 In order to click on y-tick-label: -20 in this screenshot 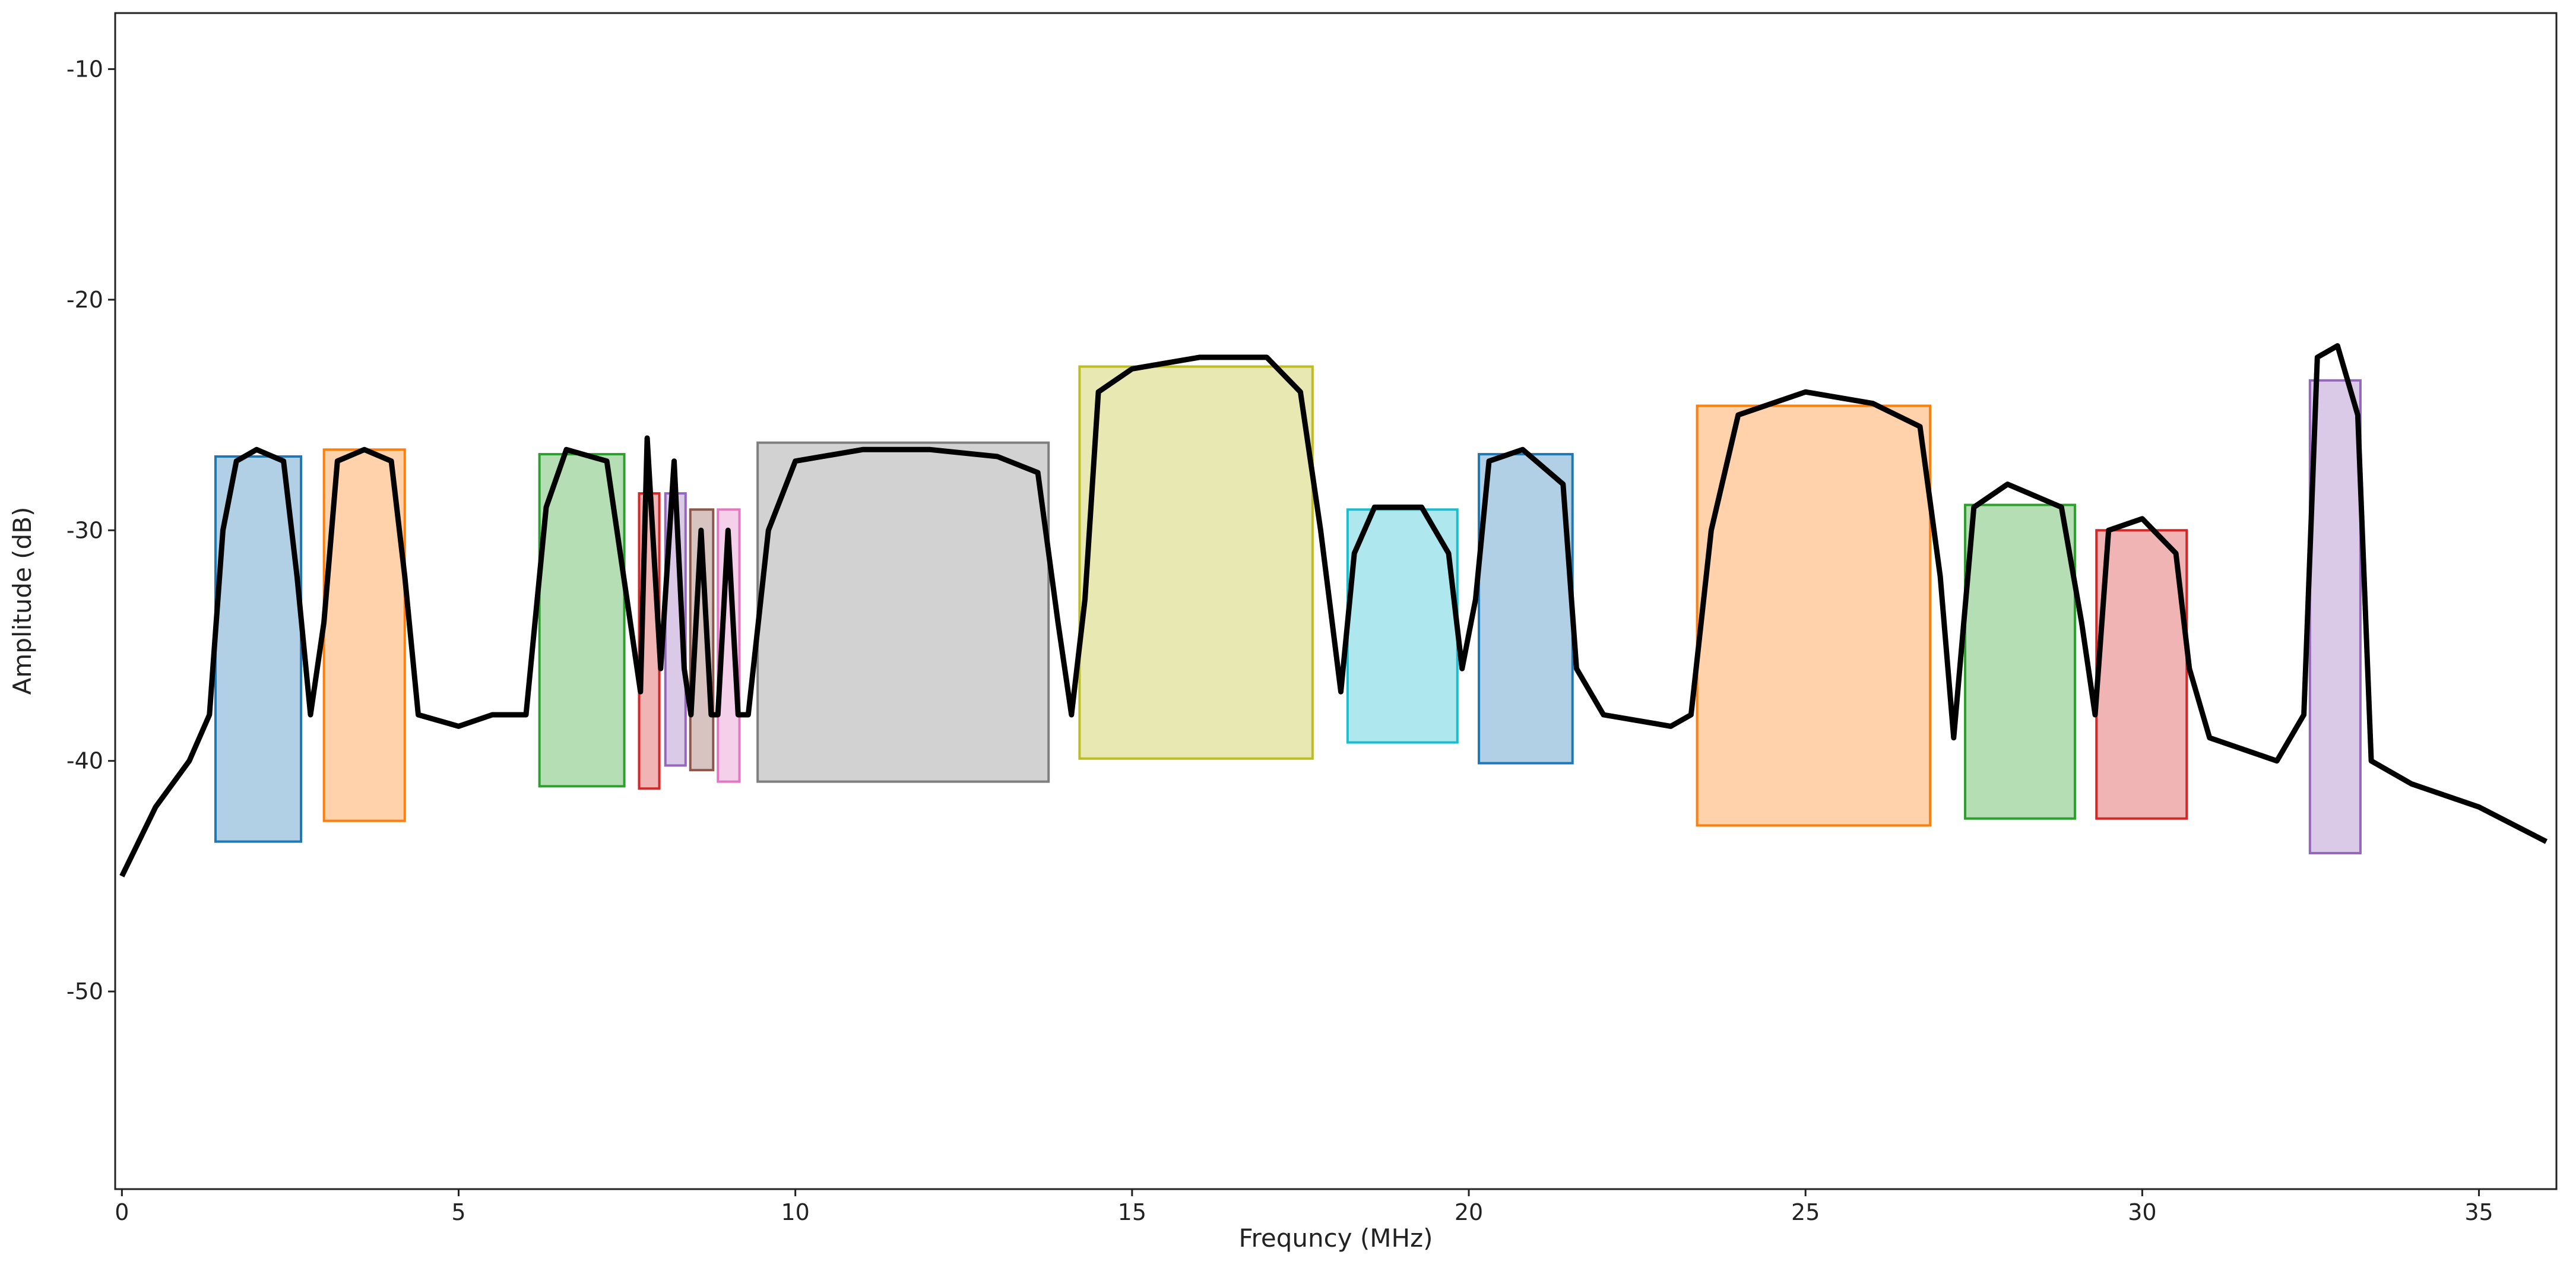, I will do `click(84, 300)`.